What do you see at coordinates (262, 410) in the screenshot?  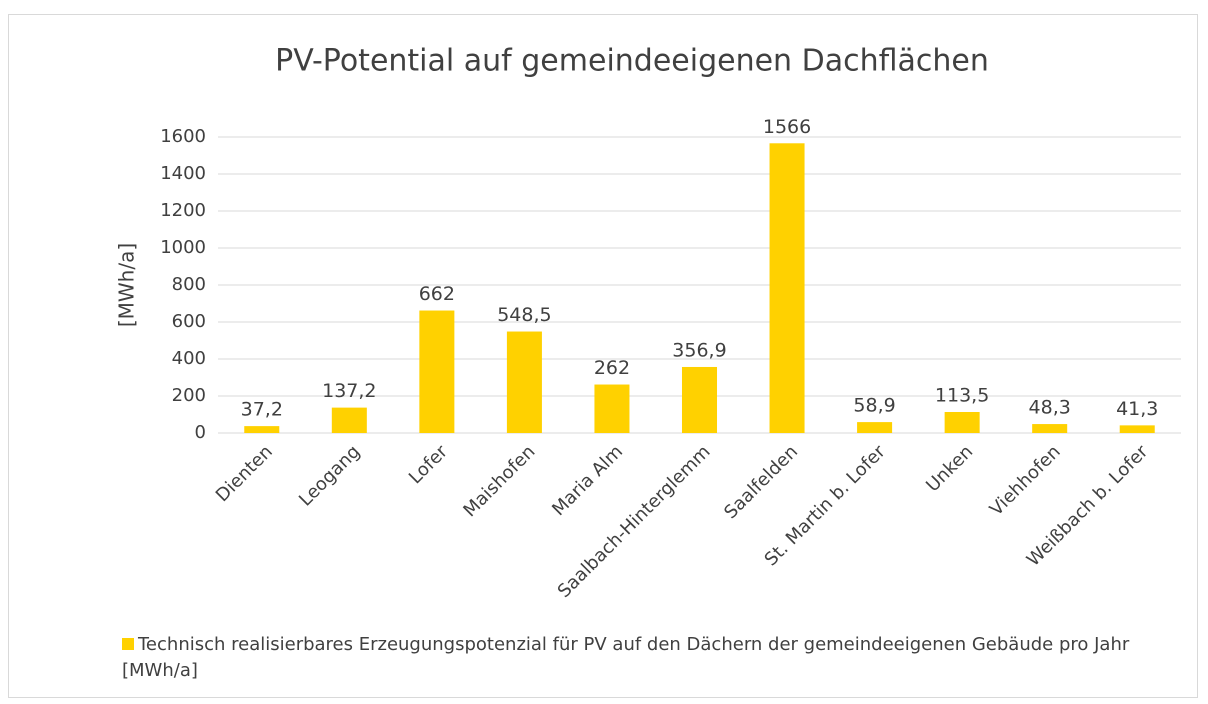 I see `data-label: 37,2` at bounding box center [262, 410].